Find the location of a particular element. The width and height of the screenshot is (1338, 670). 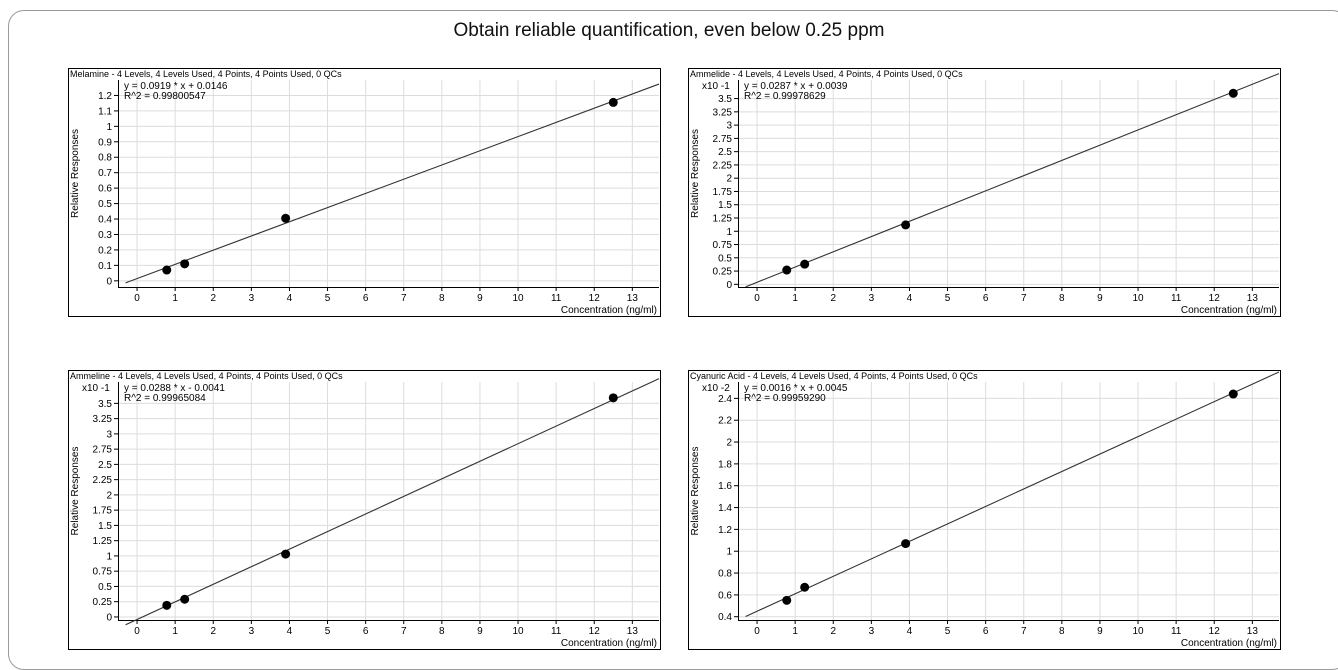

y-tick-label: 2.5 is located at coordinates (725, 152).